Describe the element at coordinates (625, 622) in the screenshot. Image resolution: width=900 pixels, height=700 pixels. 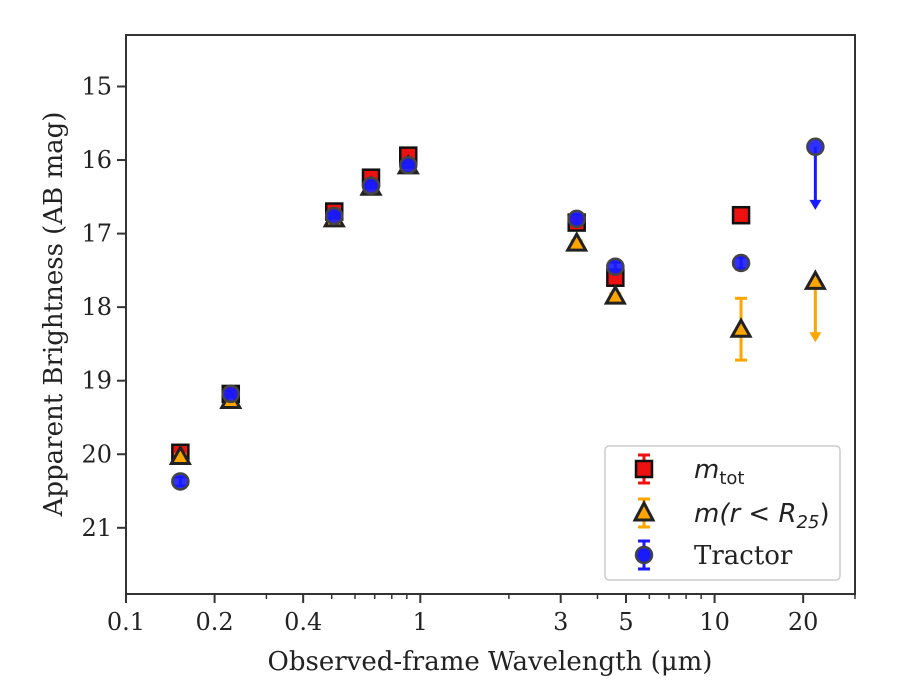
I see `x-tick-label: 5` at that location.